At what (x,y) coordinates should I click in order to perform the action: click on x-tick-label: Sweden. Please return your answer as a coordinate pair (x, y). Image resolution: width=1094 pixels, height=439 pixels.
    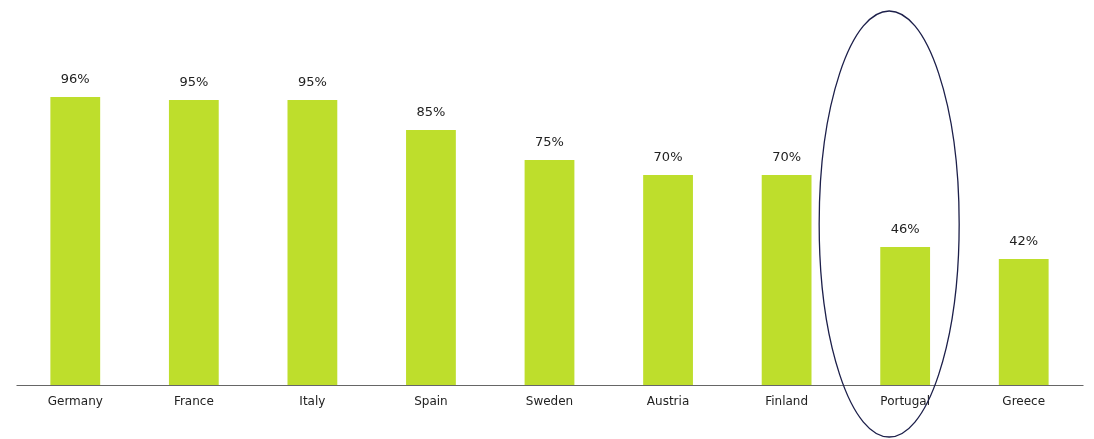
    Looking at the image, I should click on (549, 400).